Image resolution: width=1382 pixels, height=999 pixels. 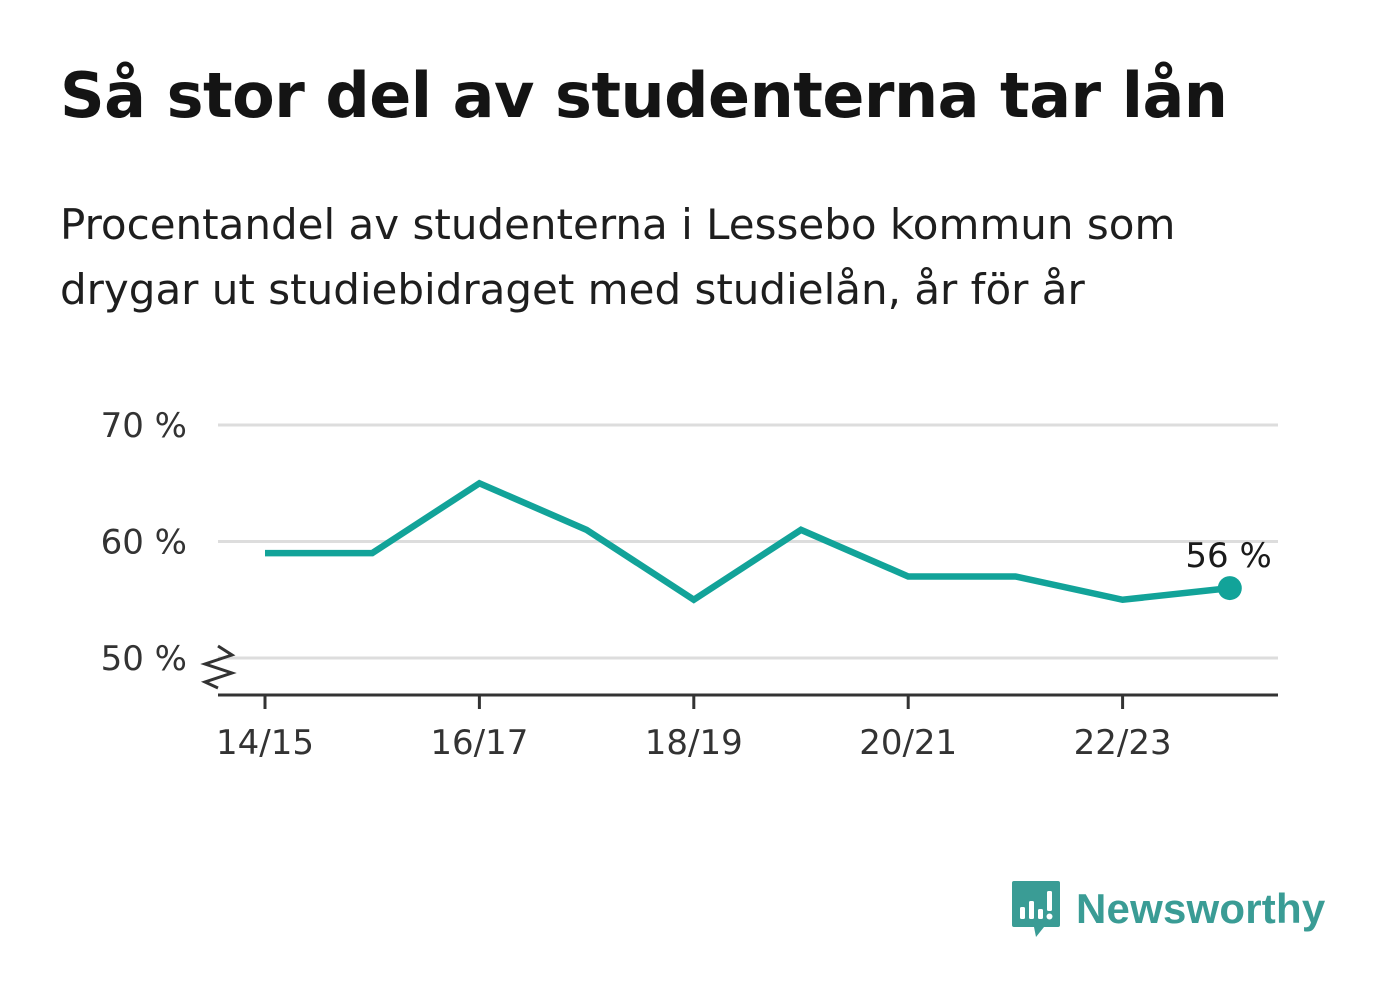 What do you see at coordinates (1228, 556) in the screenshot?
I see `last-point-label: 56 %` at bounding box center [1228, 556].